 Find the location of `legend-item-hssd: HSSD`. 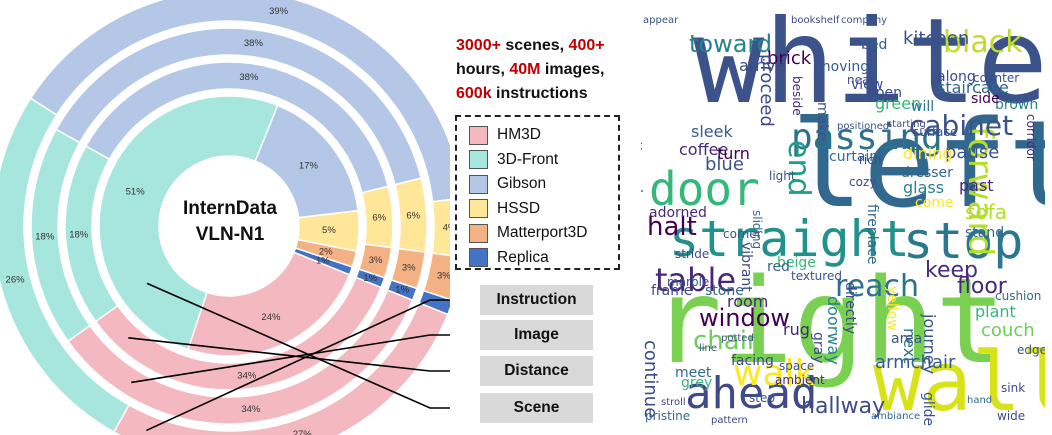

legend-item-hssd: HSSD is located at coordinates (543, 209).